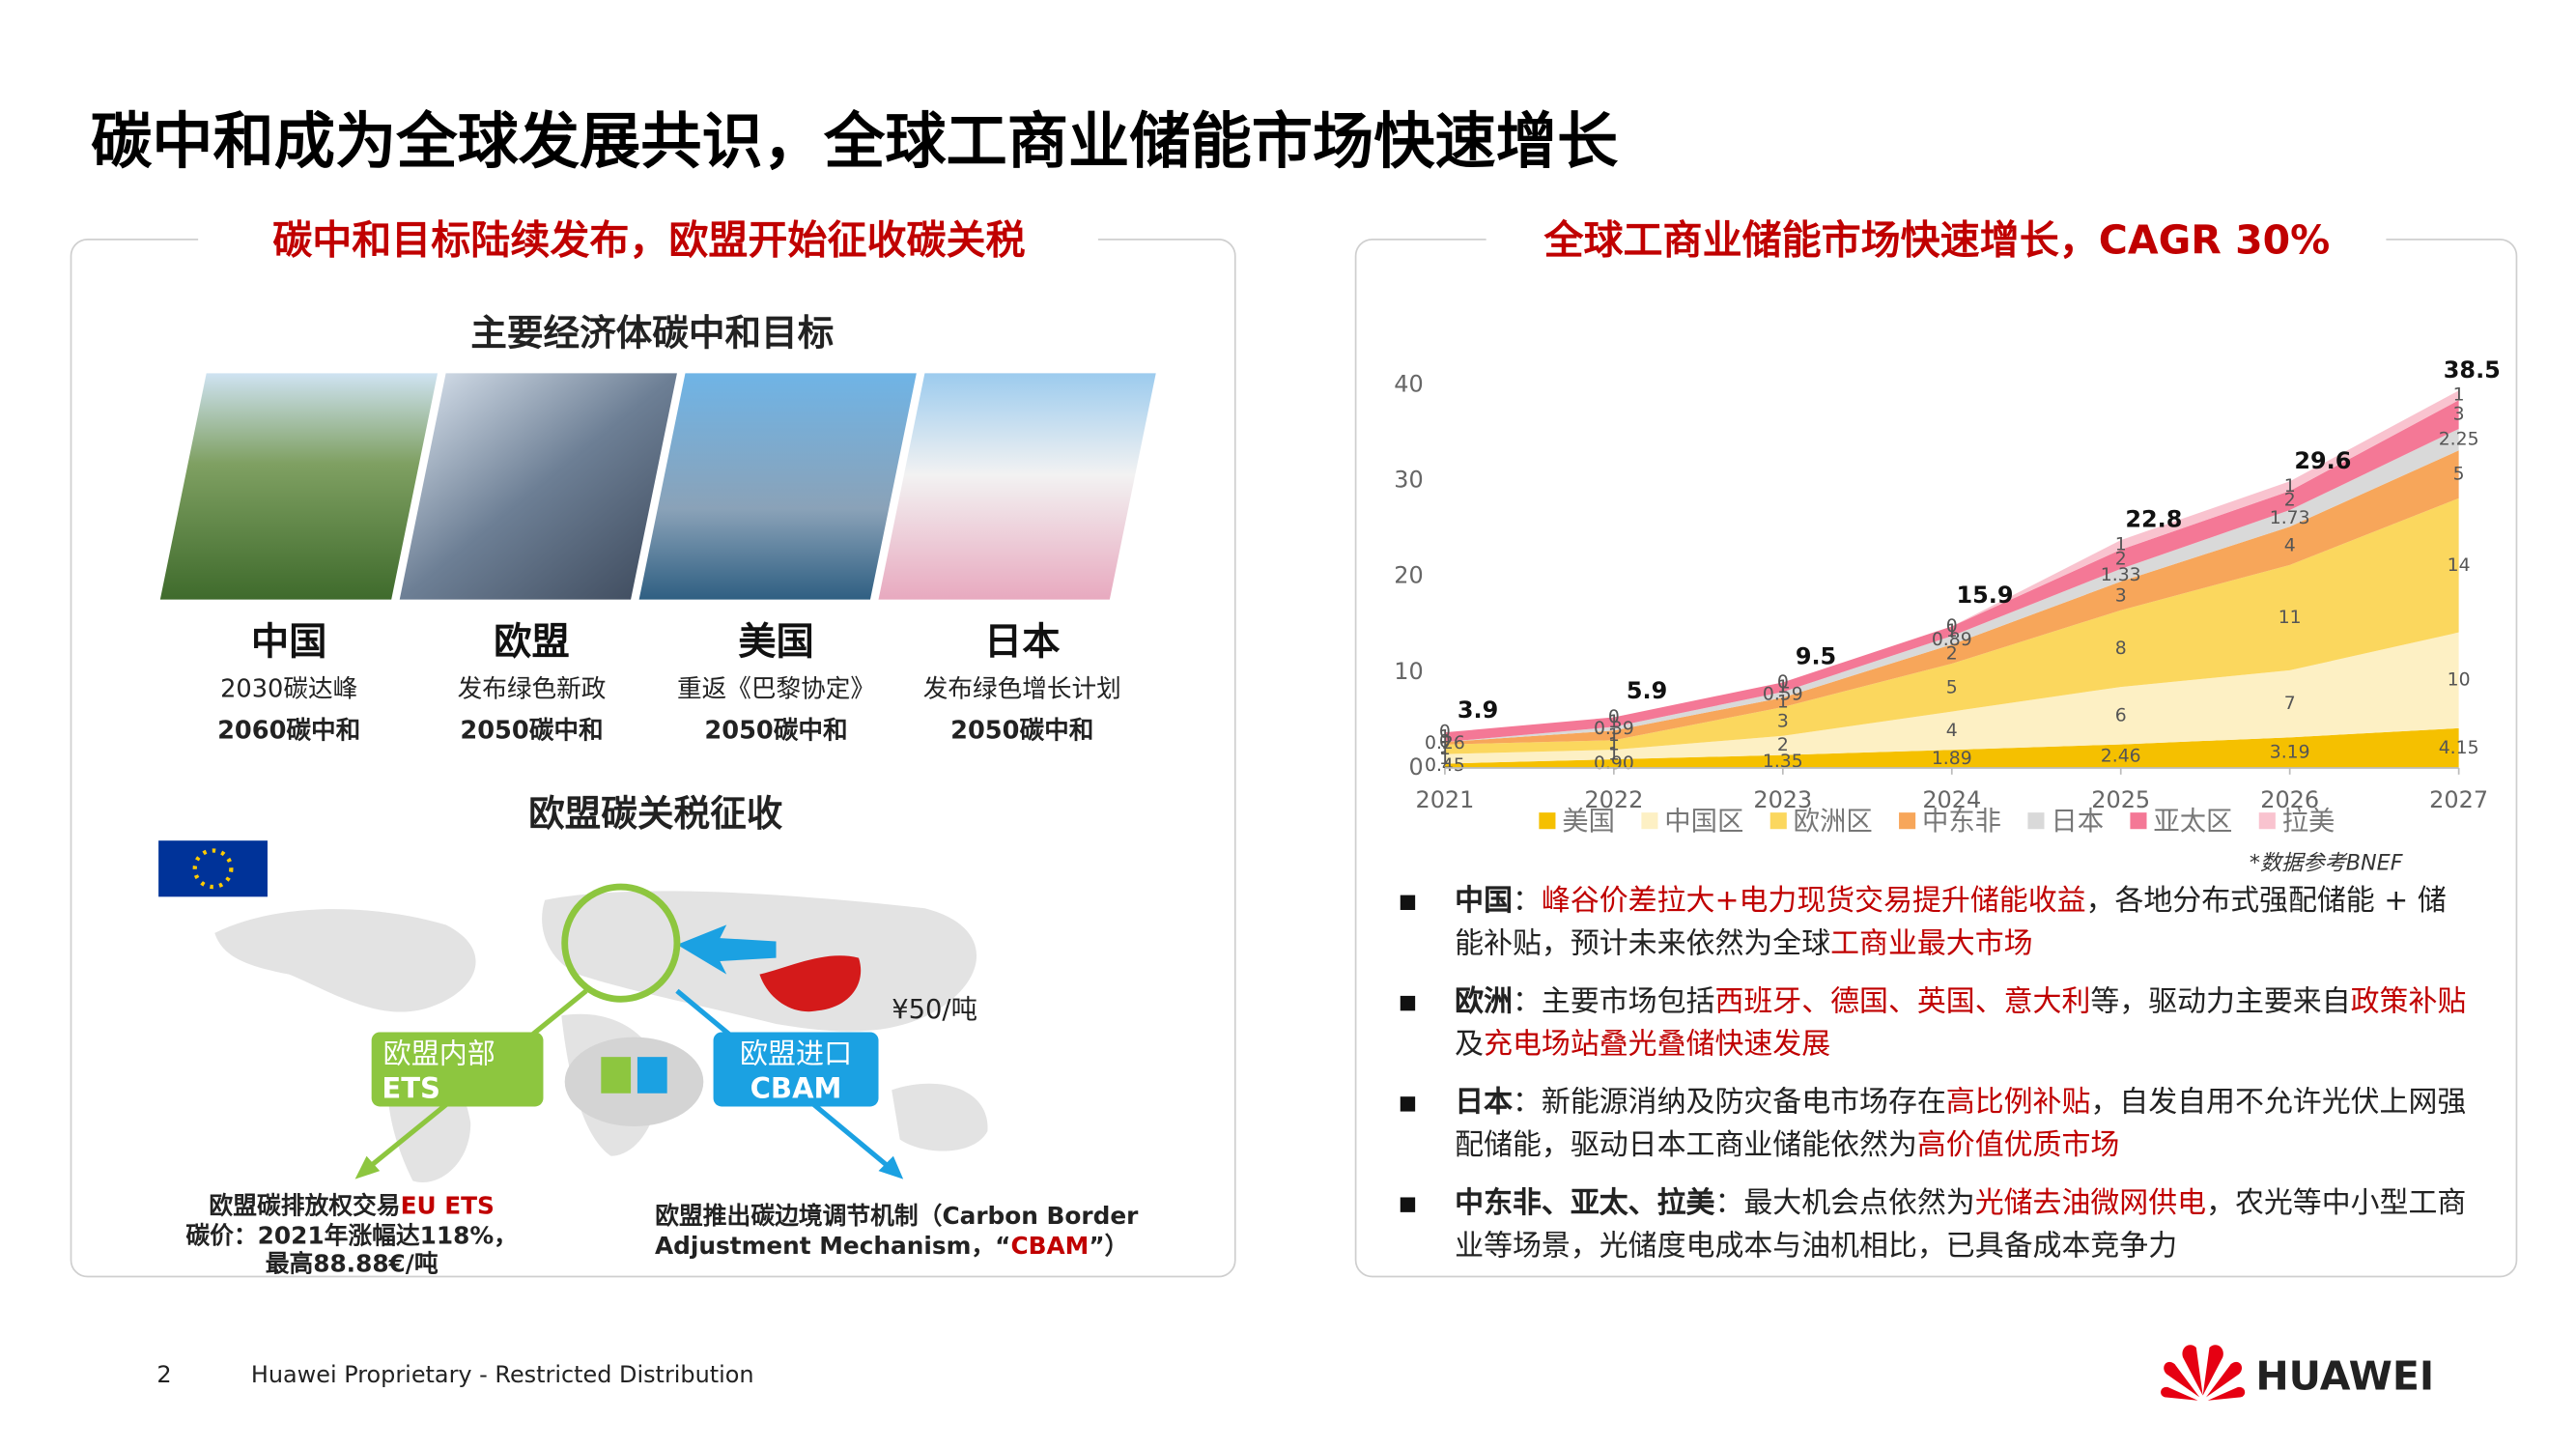 The width and height of the screenshot is (2576, 1449). Describe the element at coordinates (1017, 486) in the screenshot. I see `photo-japan` at that location.